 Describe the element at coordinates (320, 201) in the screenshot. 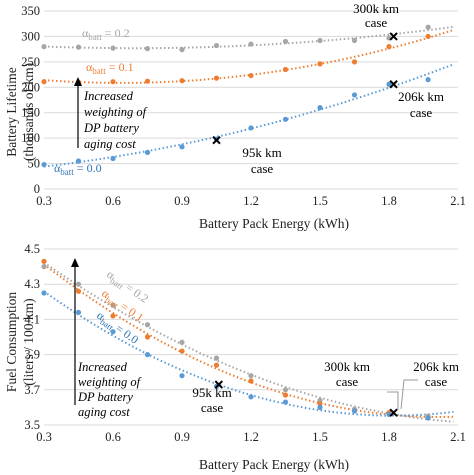

I see `x-tick-label: 1.5` at that location.